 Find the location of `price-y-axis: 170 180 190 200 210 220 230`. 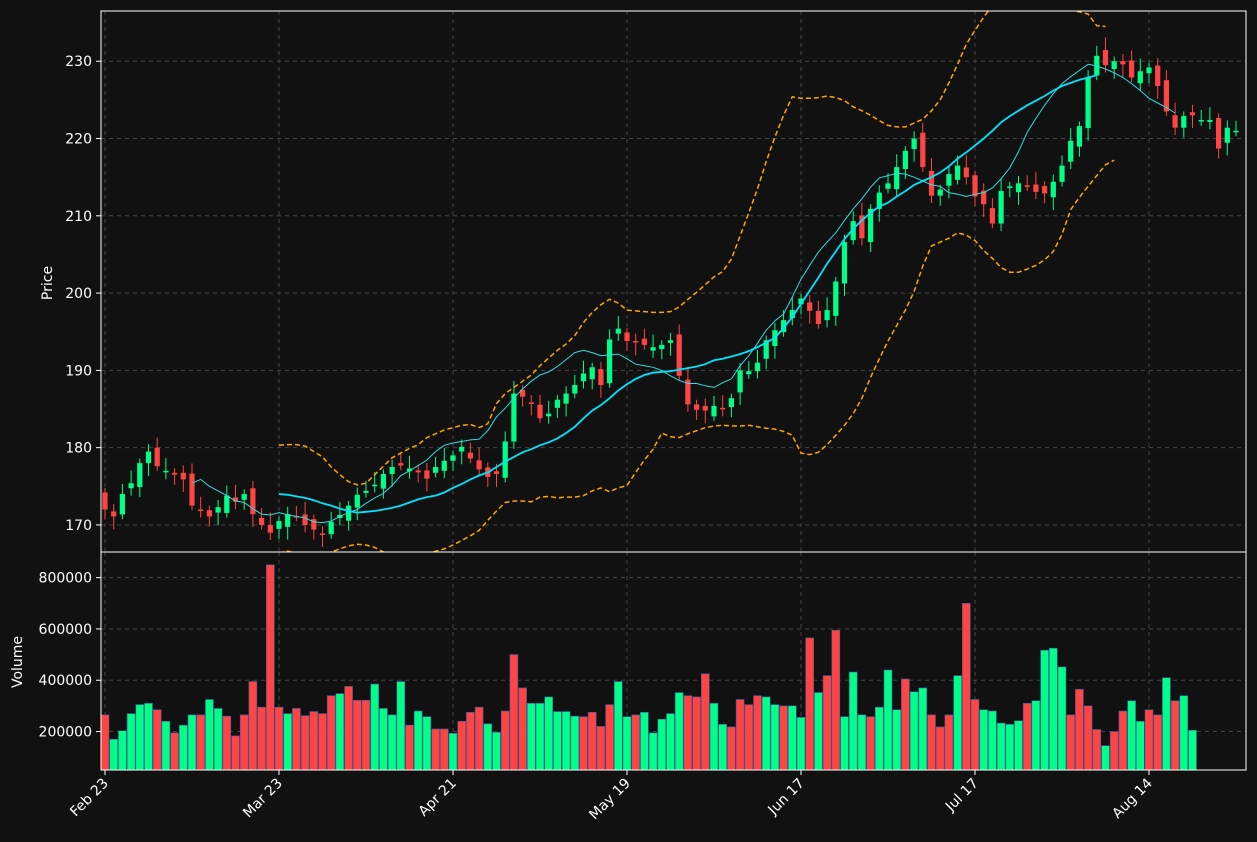

price-y-axis: 170 180 190 200 210 220 230 is located at coordinates (83, 294).